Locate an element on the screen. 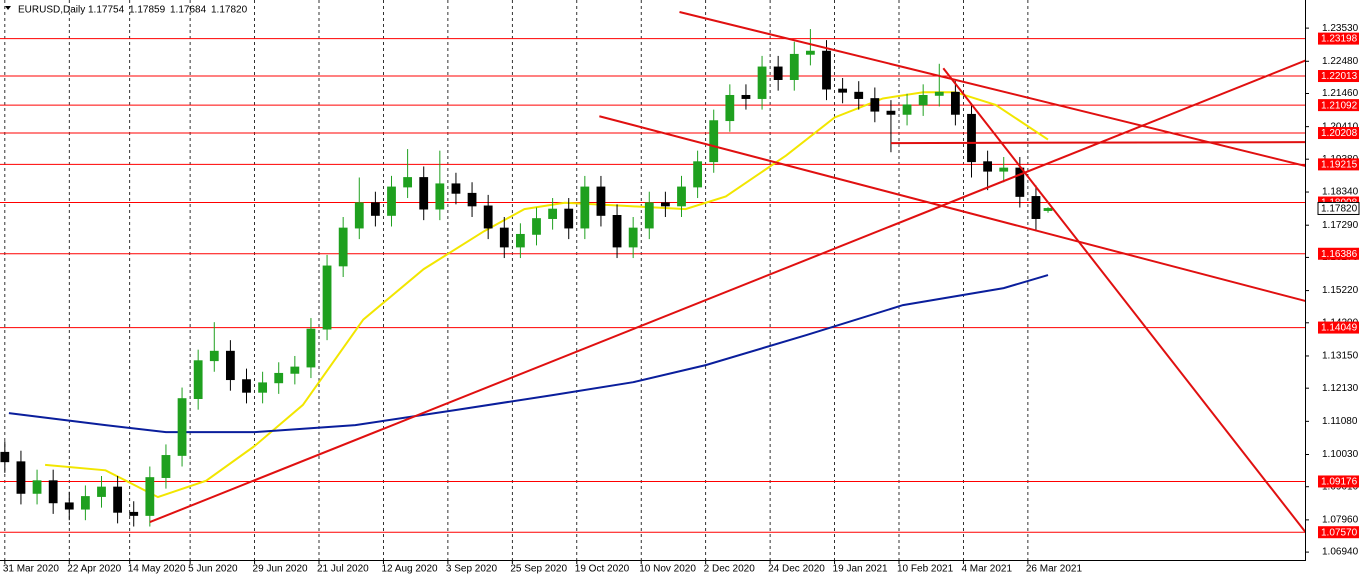 The width and height of the screenshot is (1362, 580). x-tick-label: 5 Jun 2020 is located at coordinates (213, 569).